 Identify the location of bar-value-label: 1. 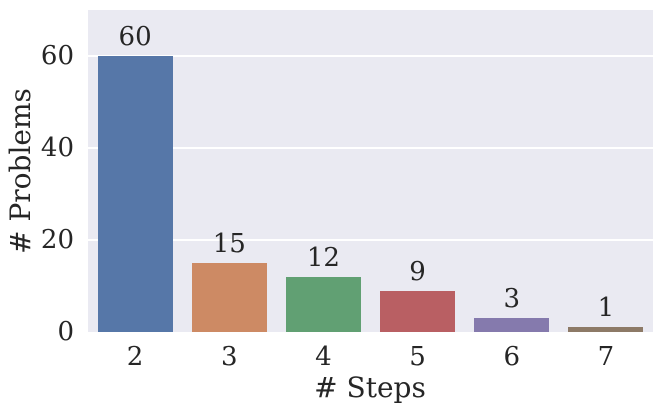
(606, 308).